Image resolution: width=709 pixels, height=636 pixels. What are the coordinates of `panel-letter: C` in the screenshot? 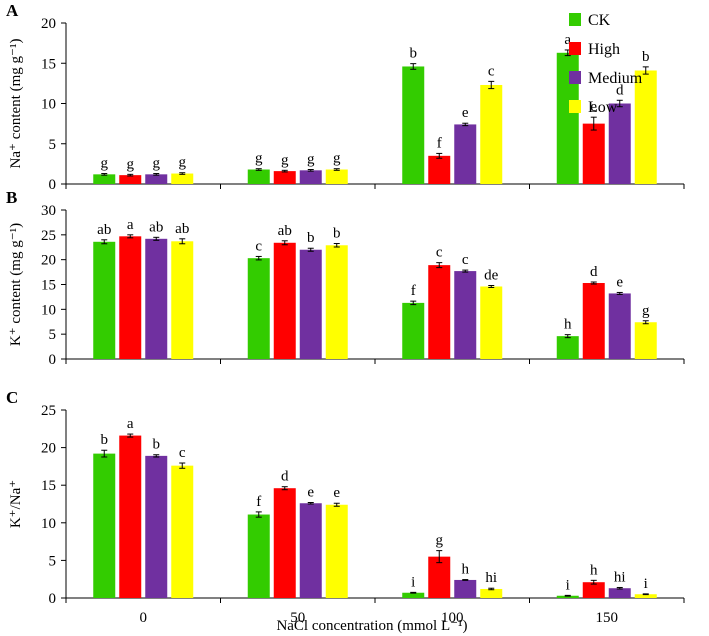 It's located at (12, 397).